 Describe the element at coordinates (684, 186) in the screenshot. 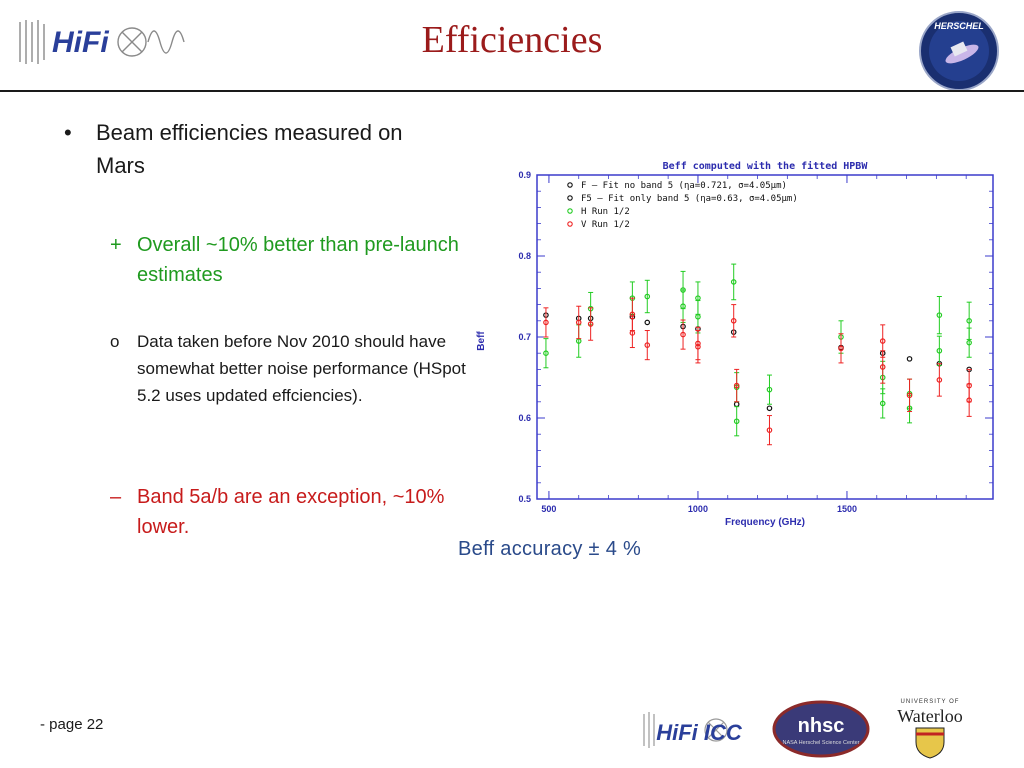

I see `legend-label: F – Fit no band 5 (ηa=0.721, σ=4.05μm)` at that location.